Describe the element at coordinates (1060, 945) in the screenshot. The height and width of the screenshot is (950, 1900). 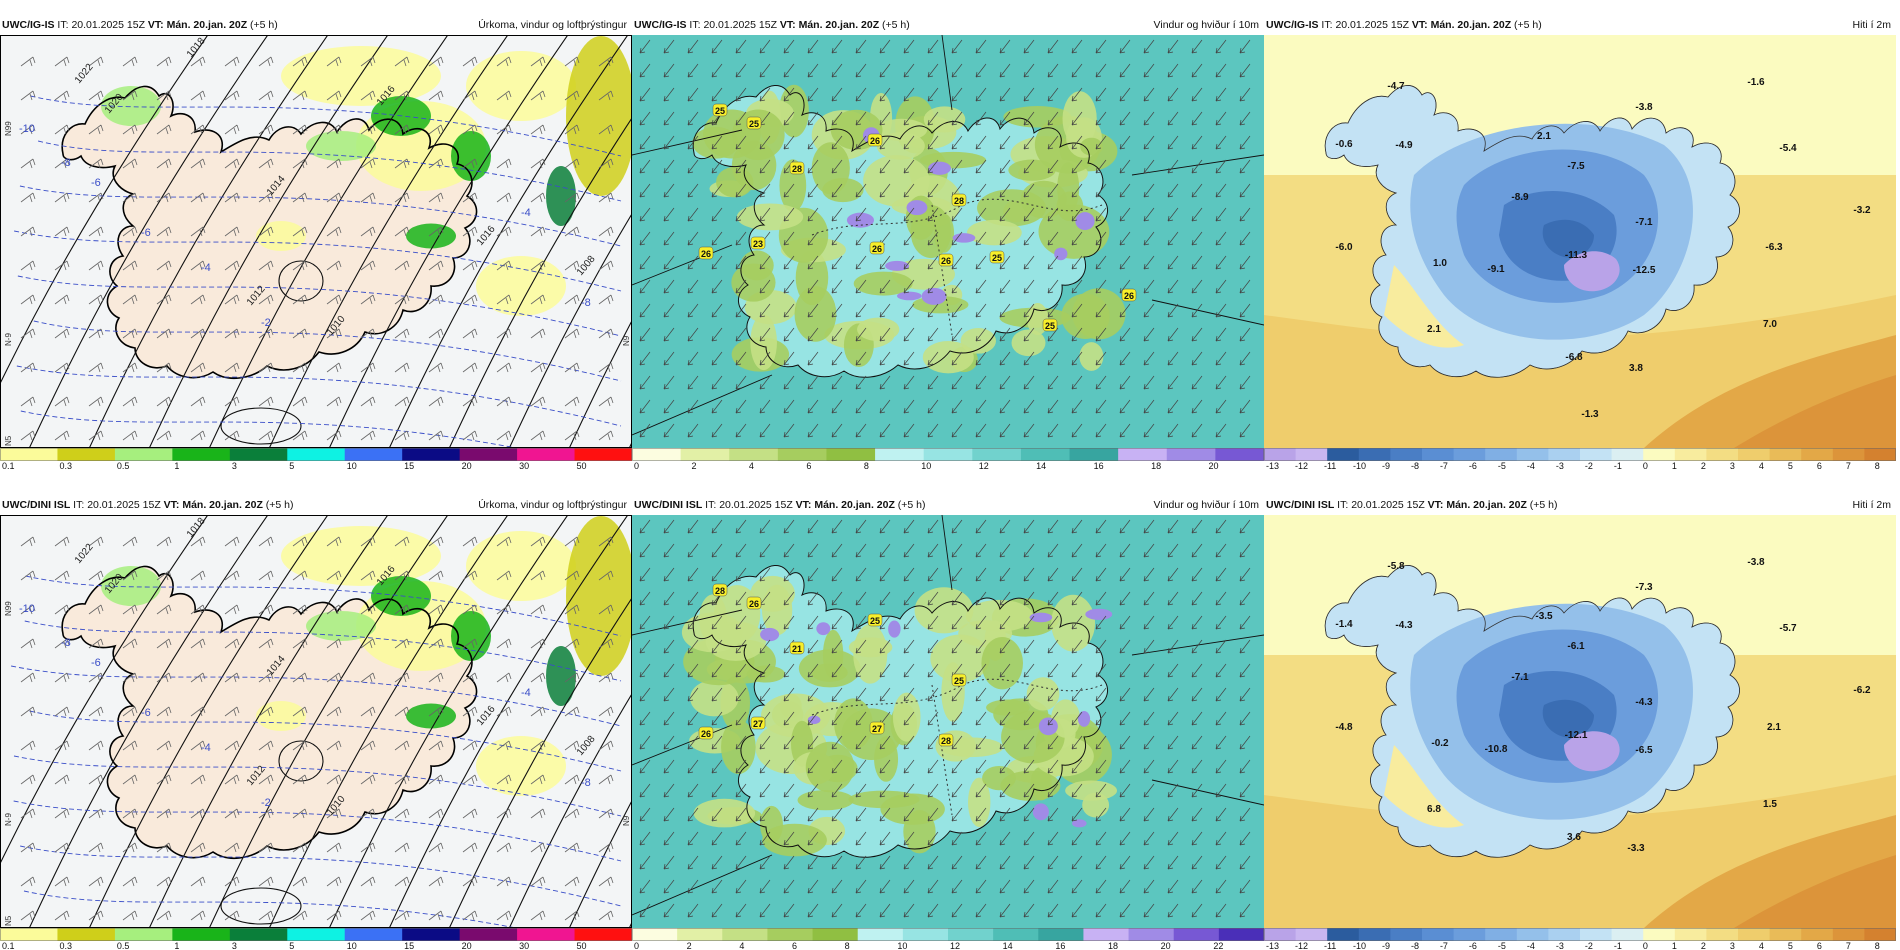
I see `colorbar-label: 16` at that location.